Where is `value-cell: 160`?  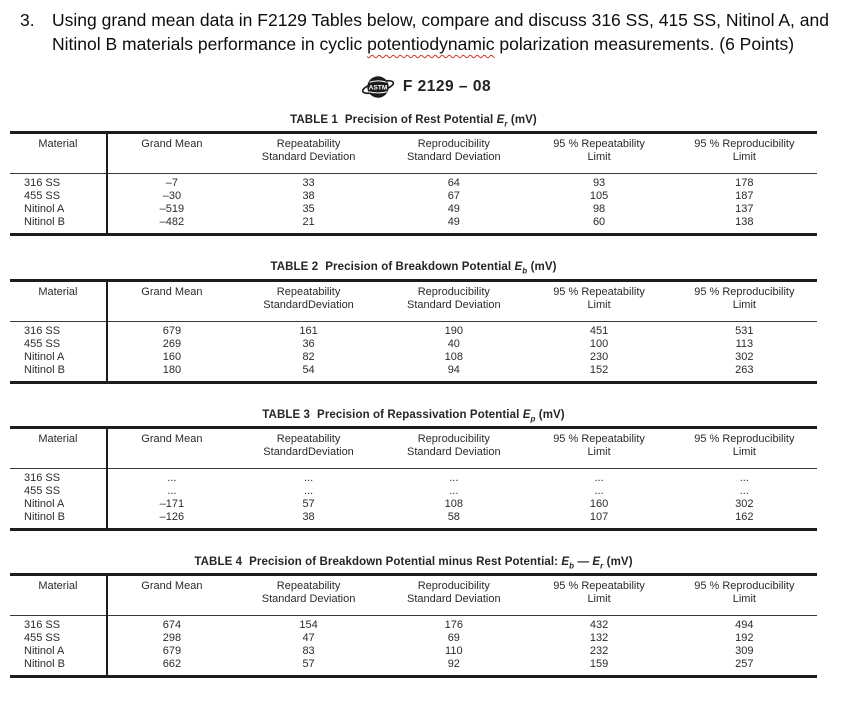
value-cell: 160 is located at coordinates (599, 503).